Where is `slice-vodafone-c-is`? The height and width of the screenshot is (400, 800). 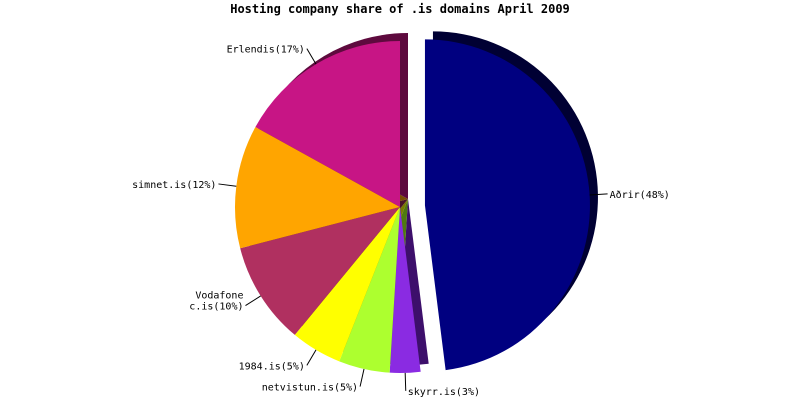
slice-vodafone-c-is is located at coordinates (320, 271).